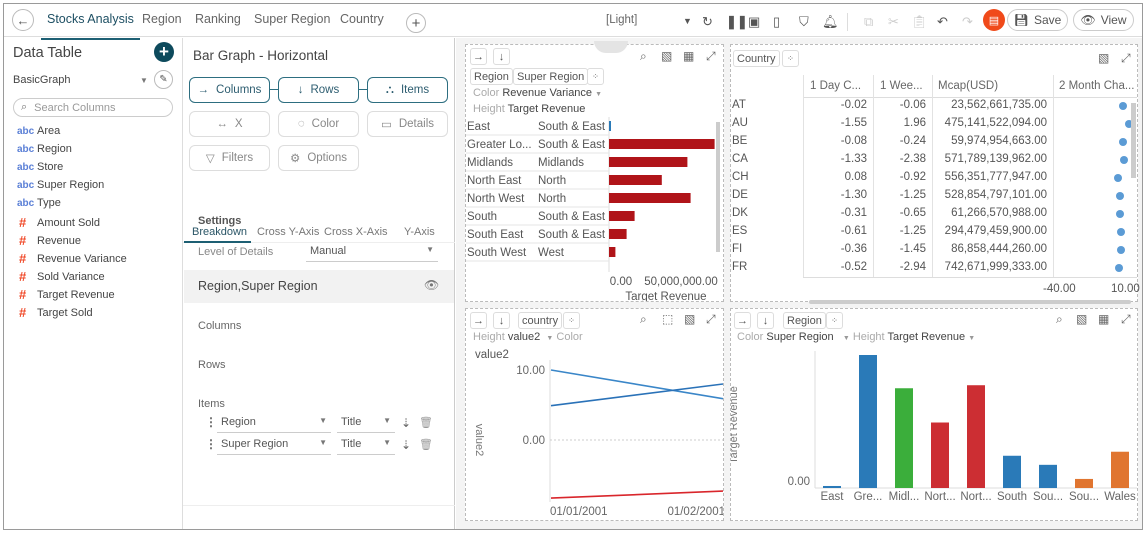  Describe the element at coordinates (164, 52) in the screenshot. I see `add-data-table-button: +` at that location.